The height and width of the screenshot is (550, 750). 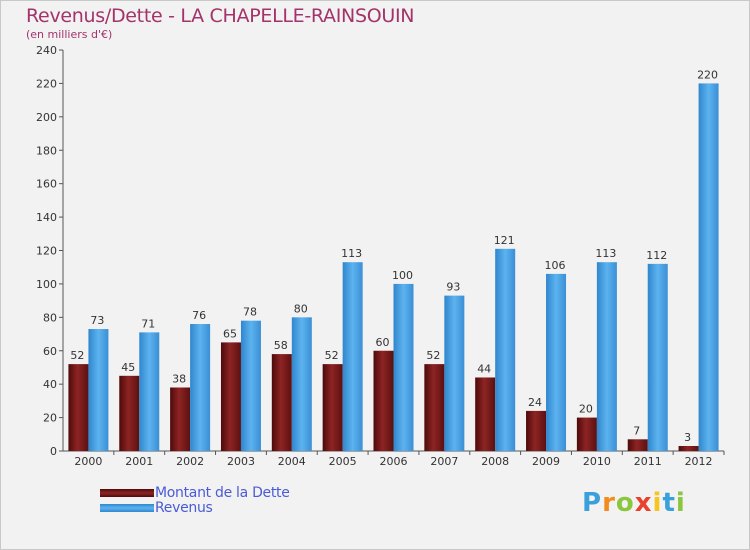 I want to click on x-tick-label: 2005, so click(x=343, y=461).